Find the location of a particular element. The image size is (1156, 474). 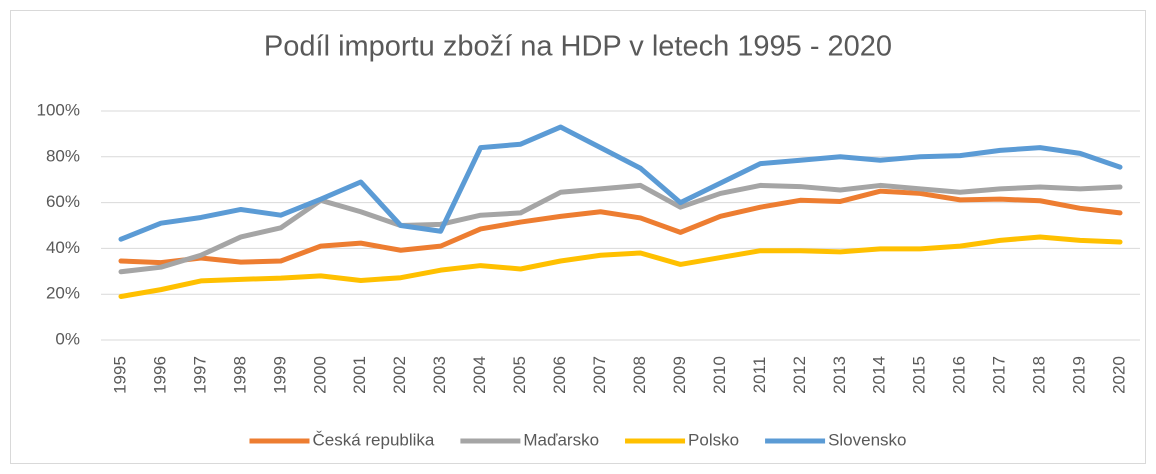

x-tick-label: 2007 is located at coordinates (599, 375).